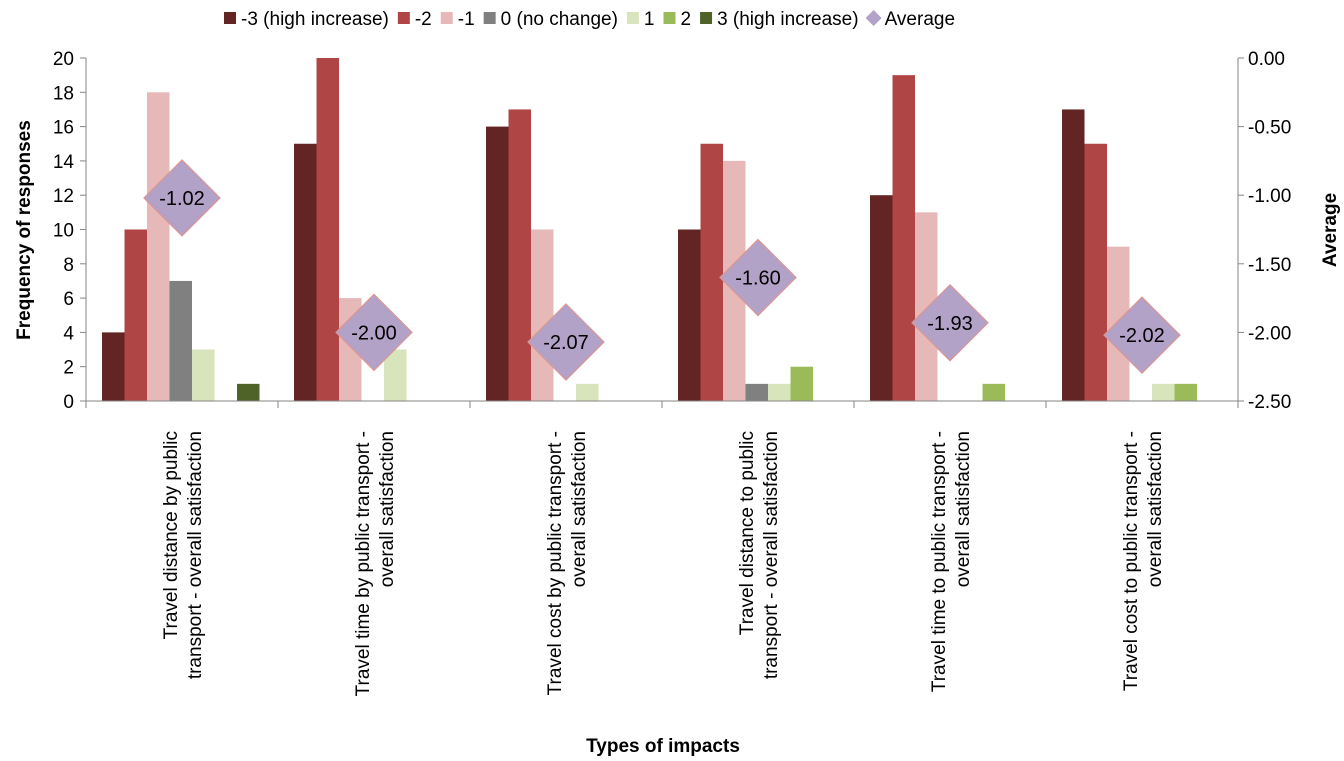 The height and width of the screenshot is (761, 1344). I want to click on x-tick-label-line: Travel cost by public transport -, so click(555, 563).